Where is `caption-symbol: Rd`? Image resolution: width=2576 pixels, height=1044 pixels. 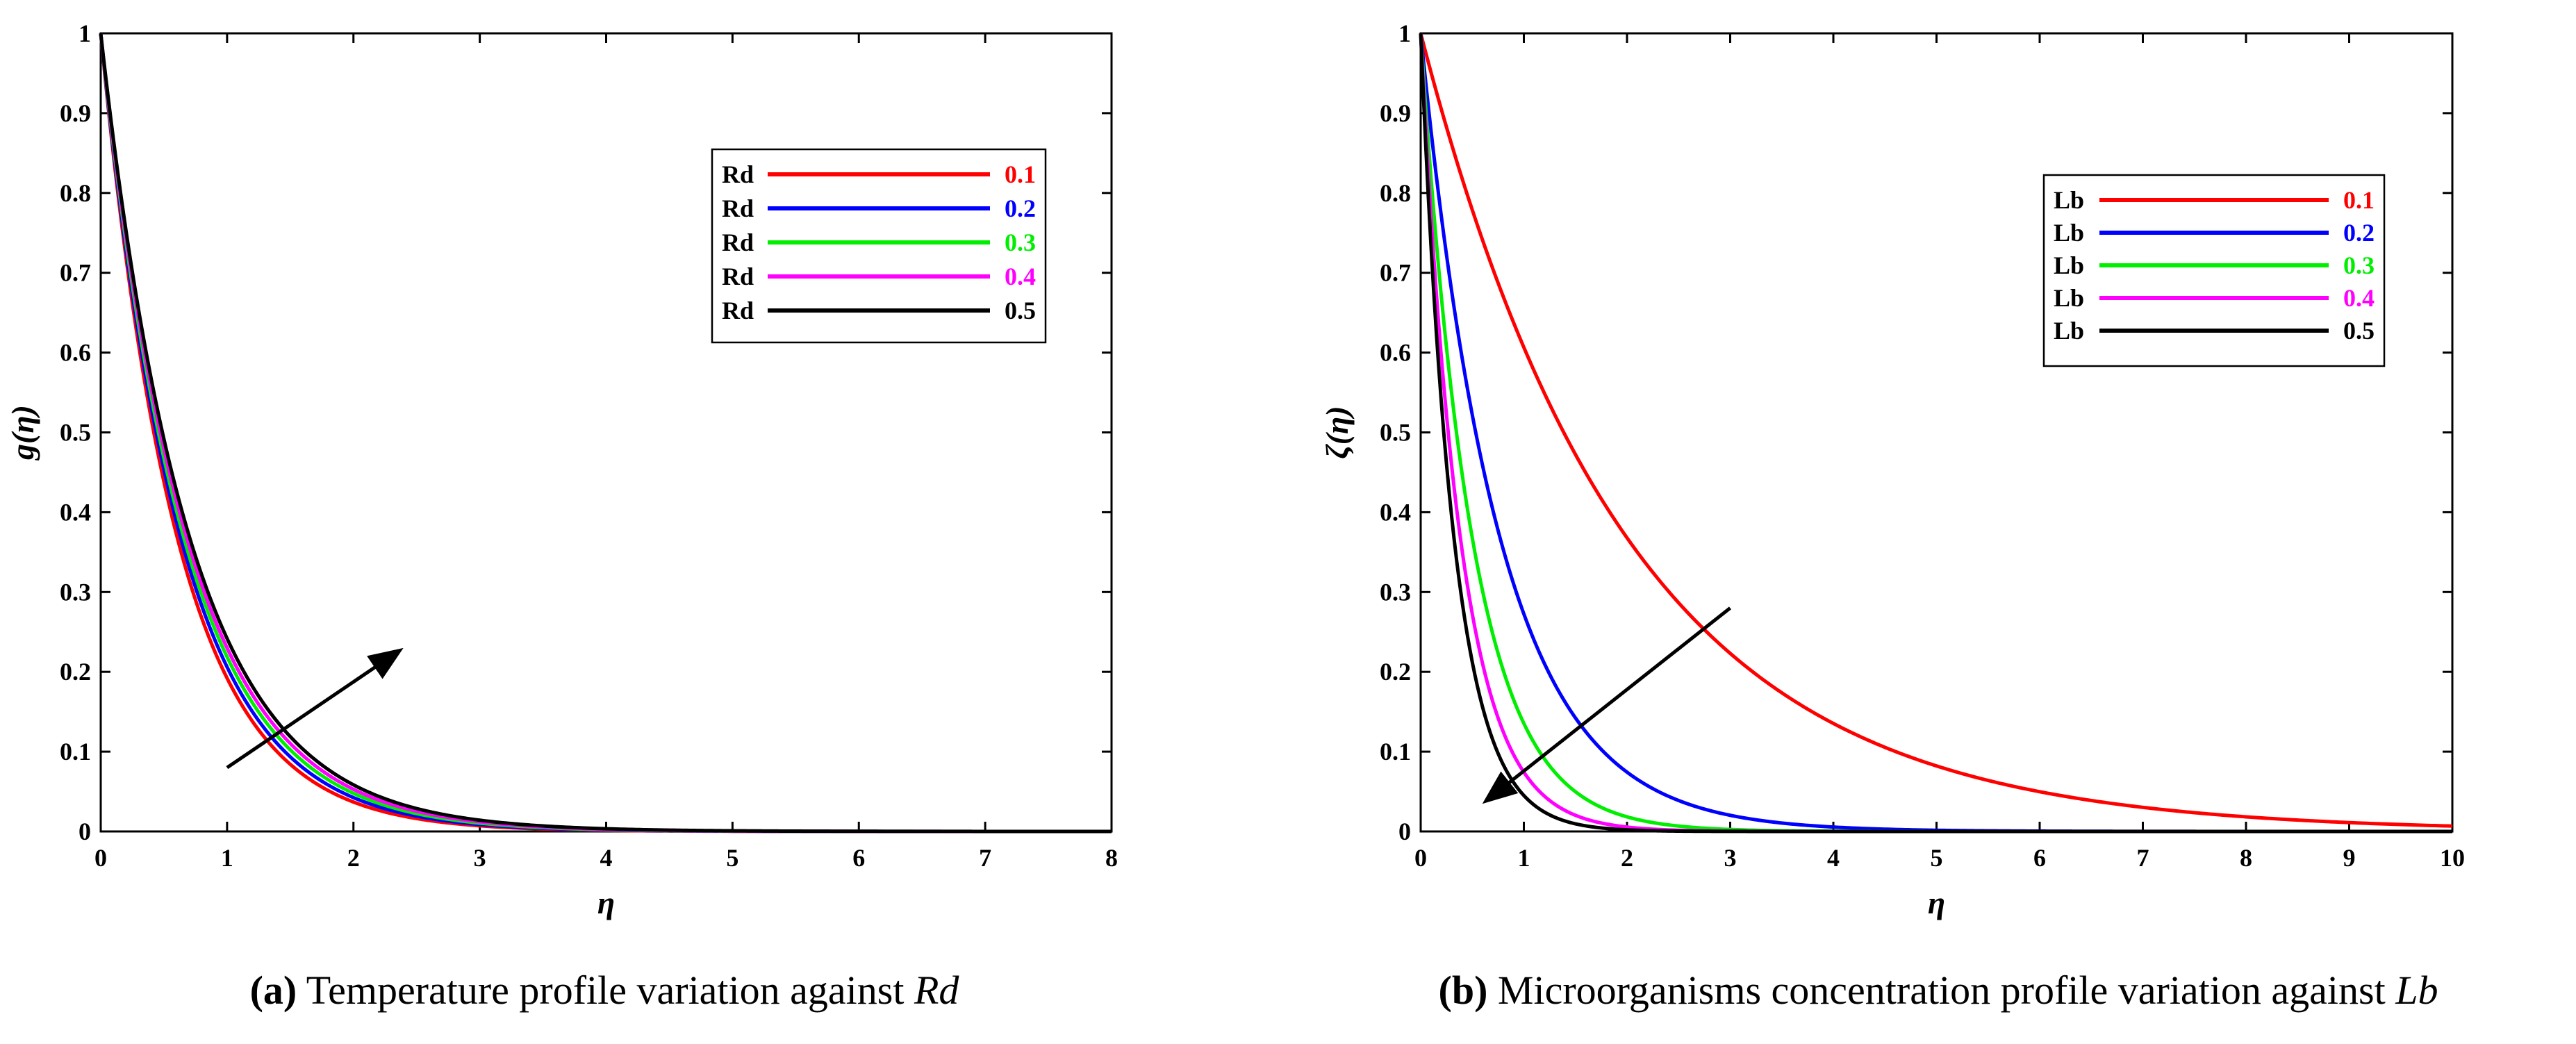
caption-symbol: Rd is located at coordinates (937, 991).